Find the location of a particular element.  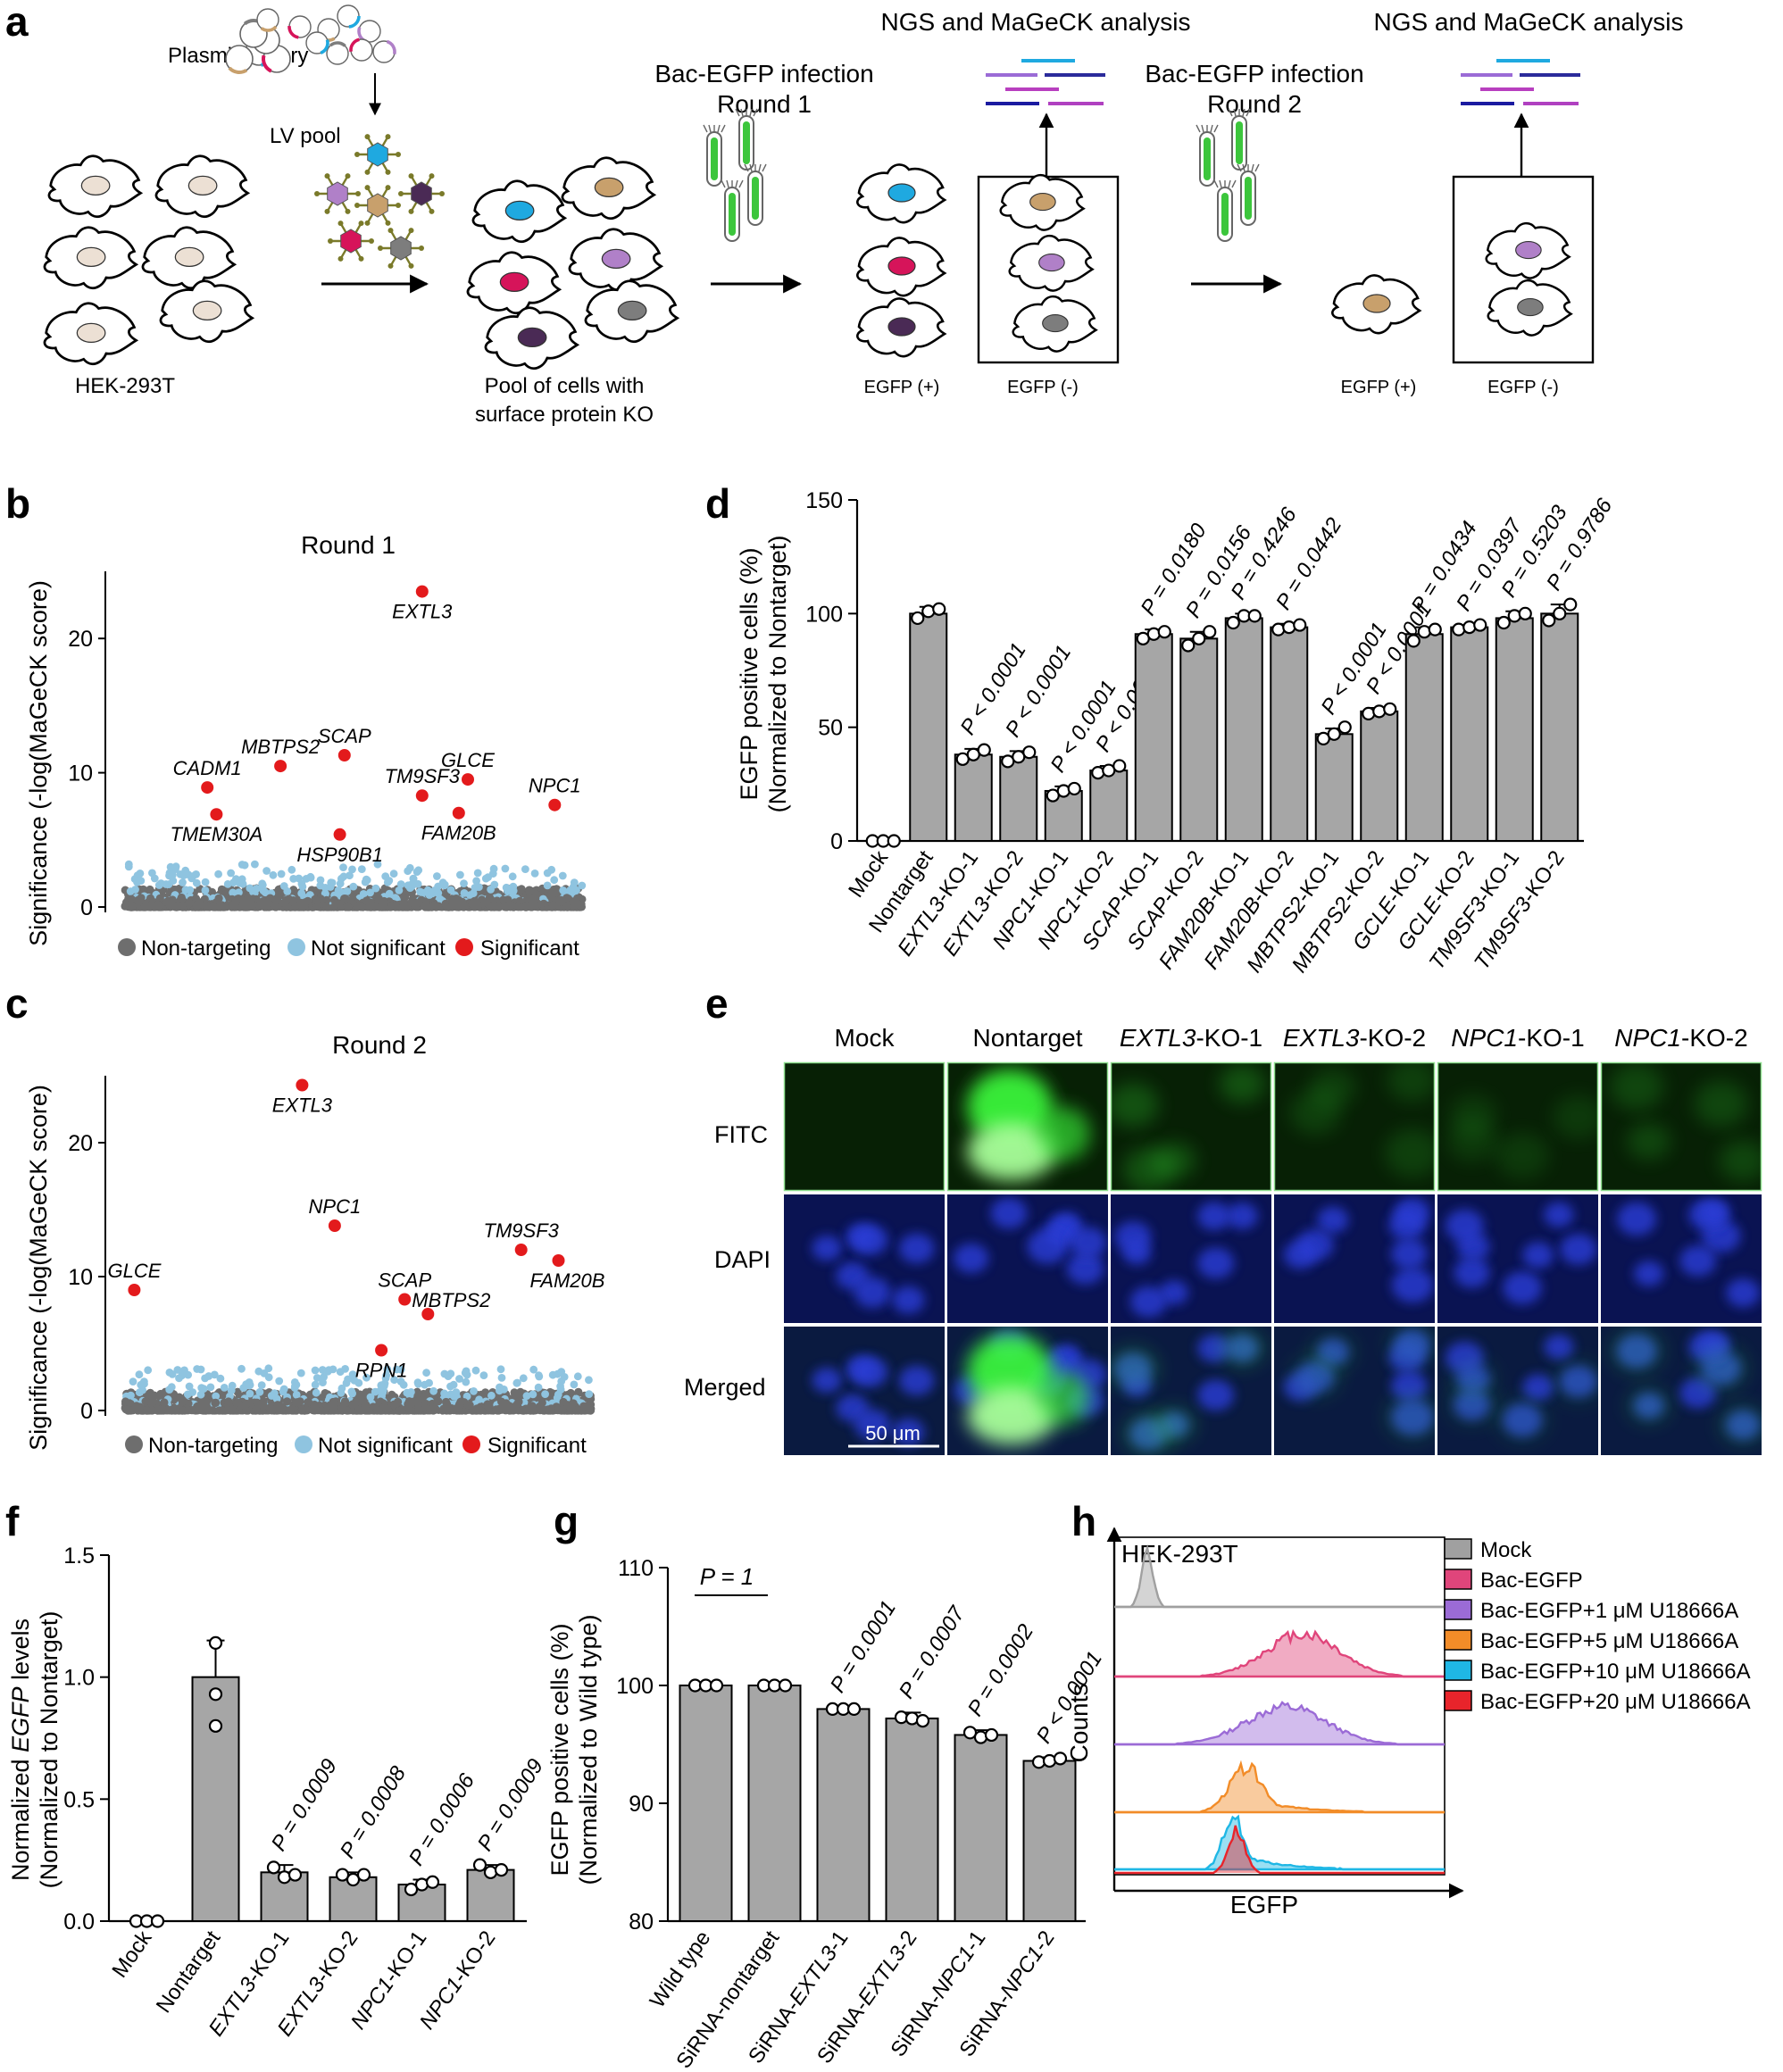

pool-label-line1: Pool of cells with is located at coordinates (565, 386).